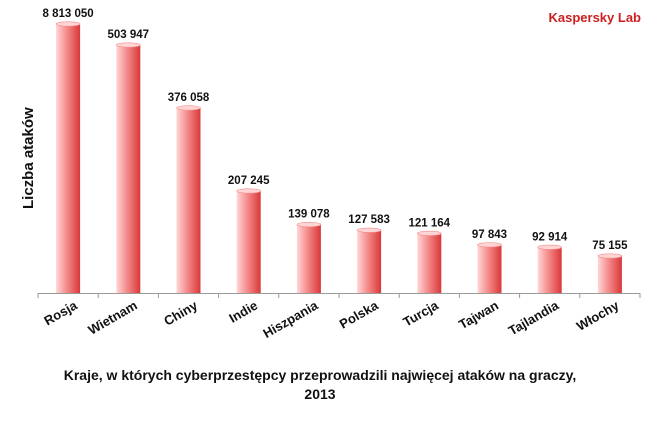  I want to click on category-label-5: Hiszpania, so click(290, 319).